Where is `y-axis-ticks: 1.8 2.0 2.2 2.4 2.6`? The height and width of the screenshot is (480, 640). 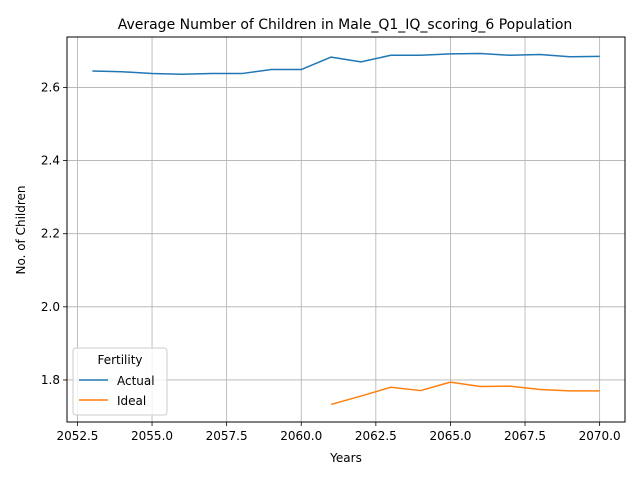 y-axis-ticks: 1.8 2.0 2.2 2.4 2.6 is located at coordinates (54, 233).